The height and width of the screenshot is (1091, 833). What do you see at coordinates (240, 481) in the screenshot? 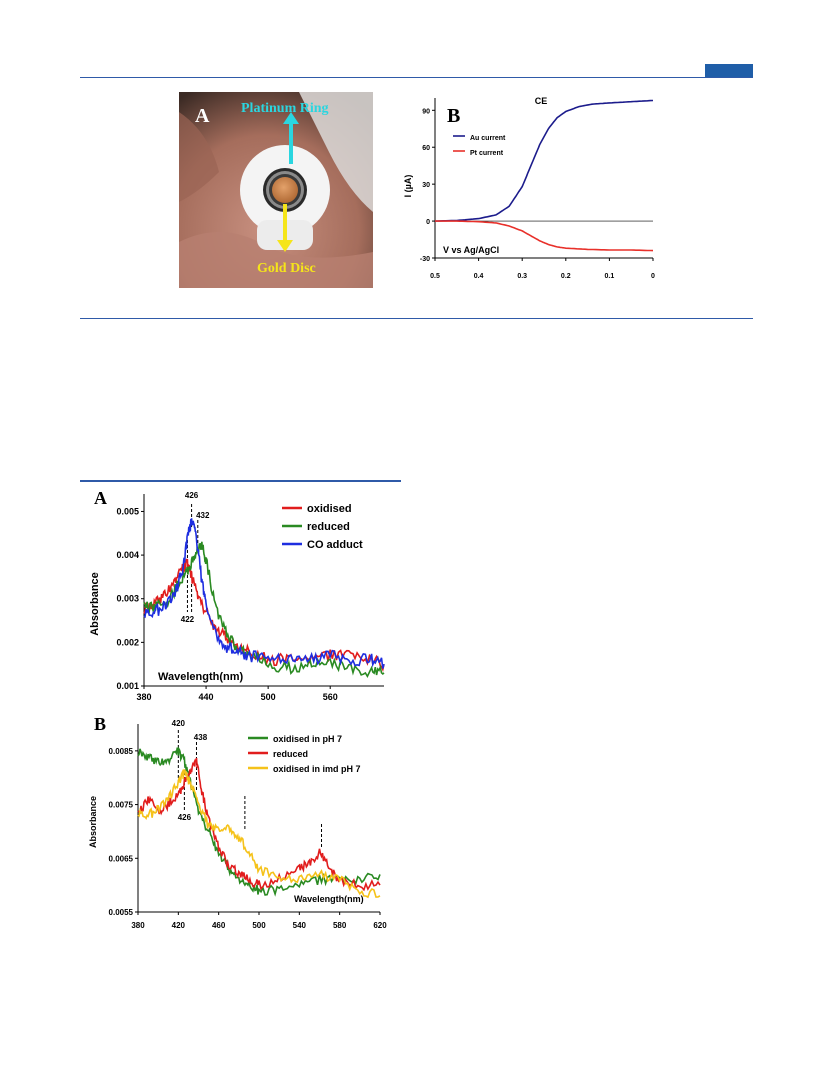
I see `figure-rule` at bounding box center [240, 481].